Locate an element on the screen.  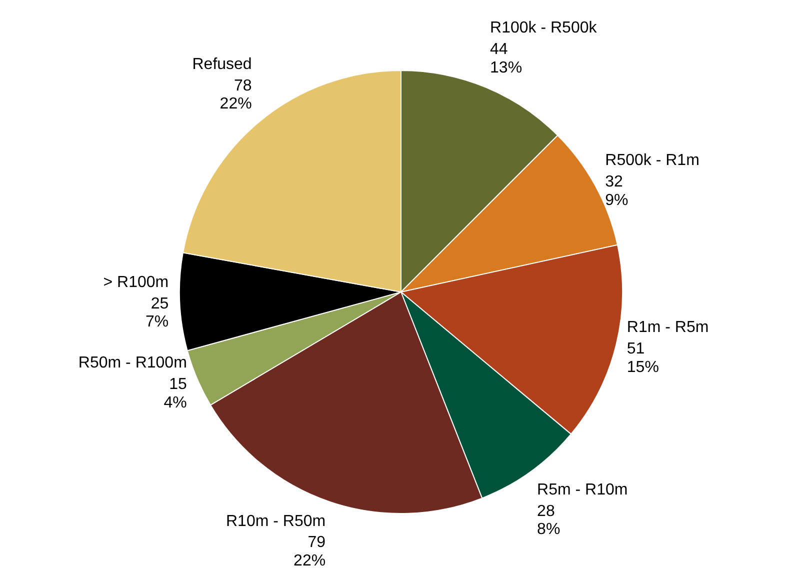
data-label: 25 7% is located at coordinates (157, 313).